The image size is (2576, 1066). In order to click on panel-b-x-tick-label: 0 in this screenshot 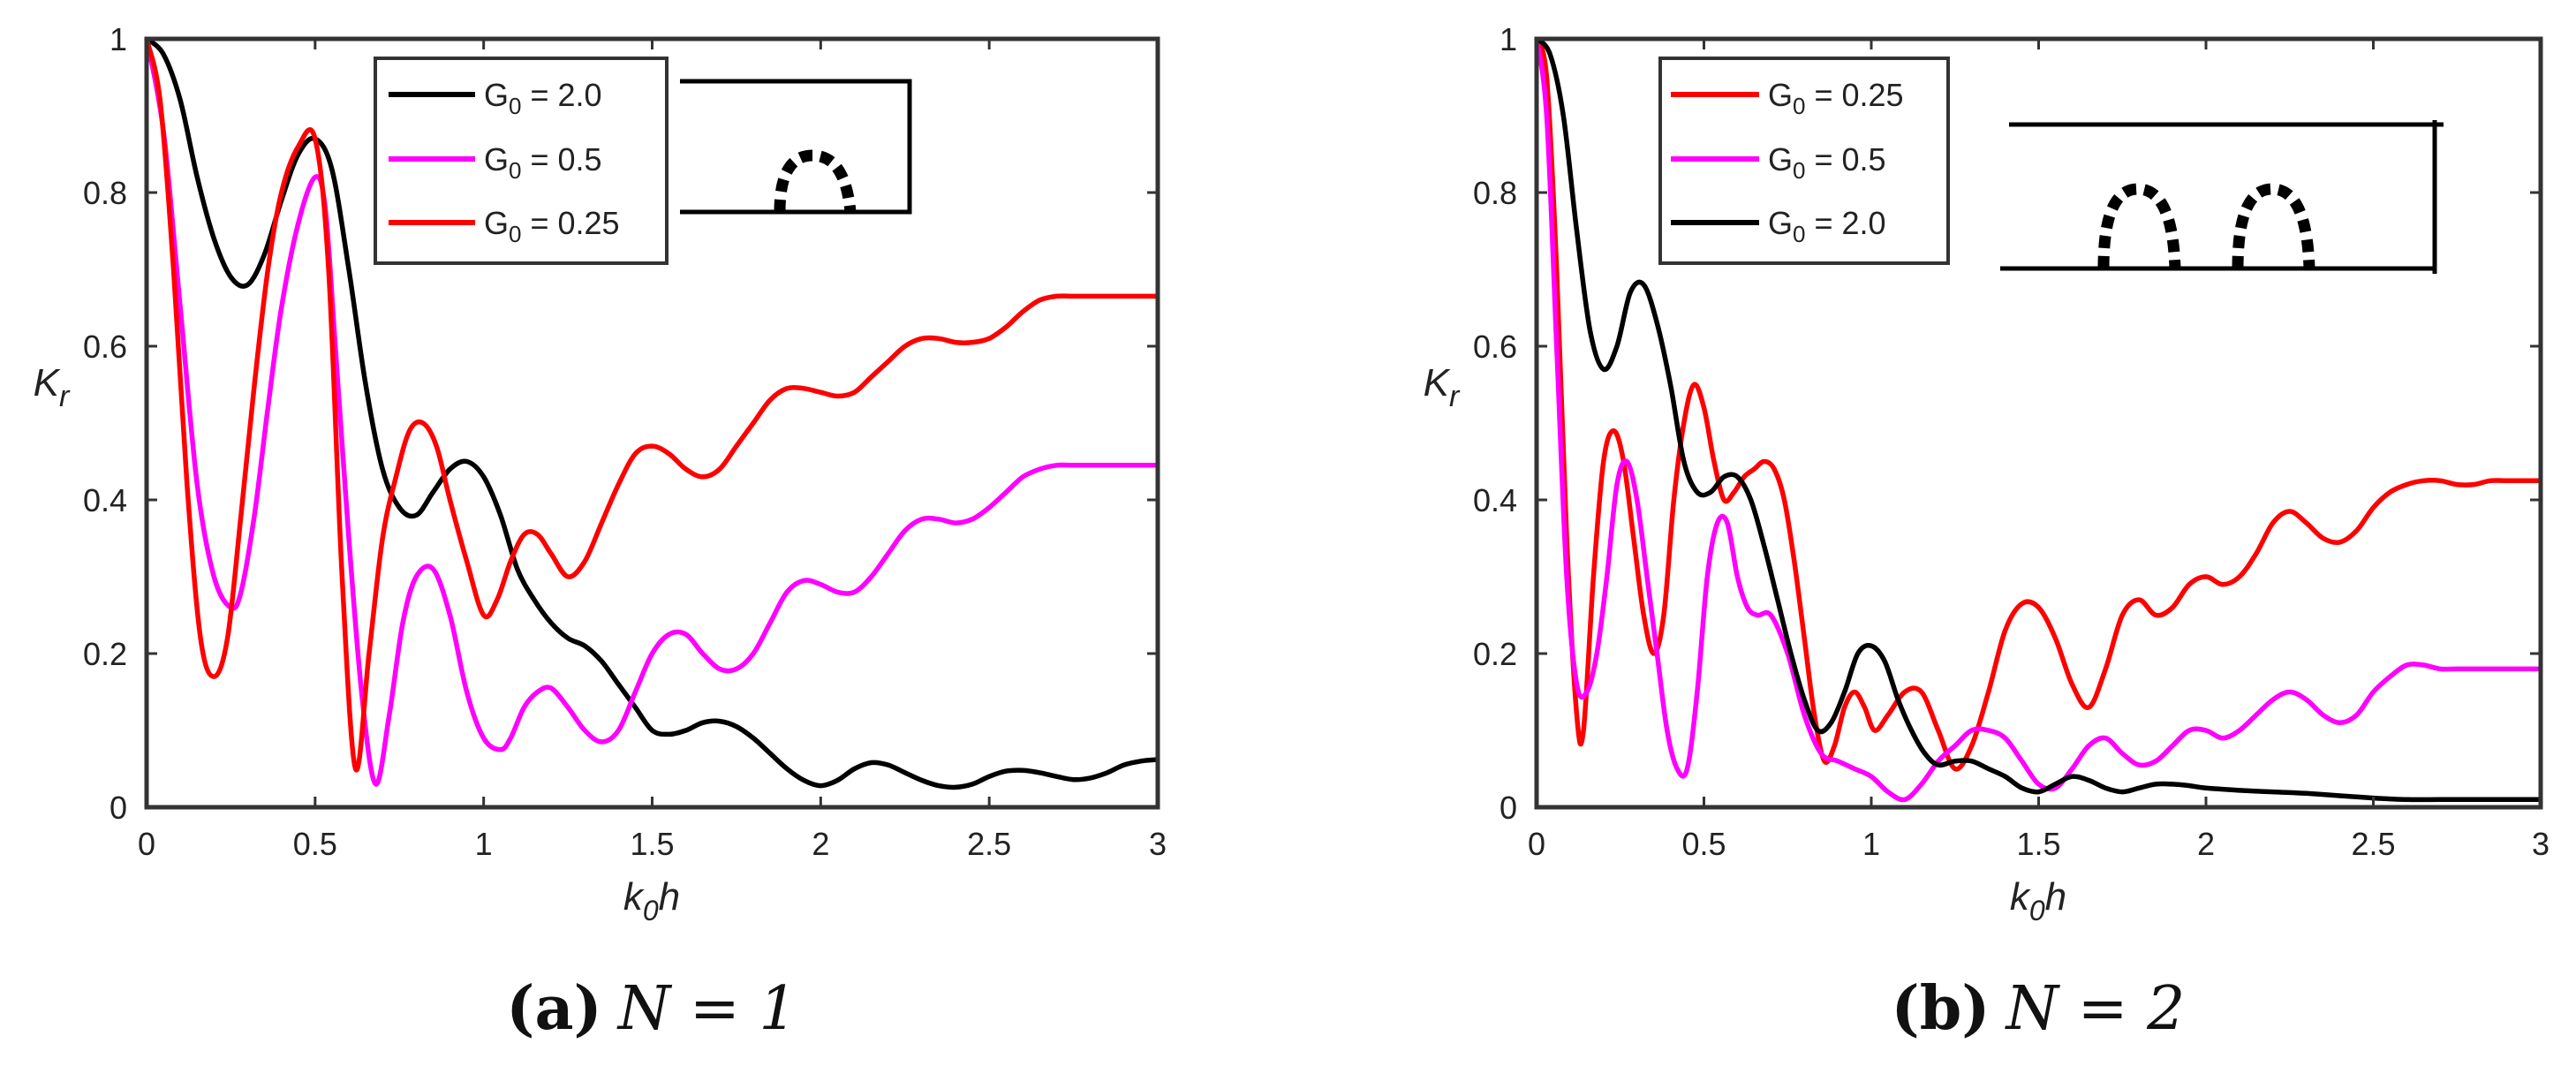, I will do `click(1536, 844)`.